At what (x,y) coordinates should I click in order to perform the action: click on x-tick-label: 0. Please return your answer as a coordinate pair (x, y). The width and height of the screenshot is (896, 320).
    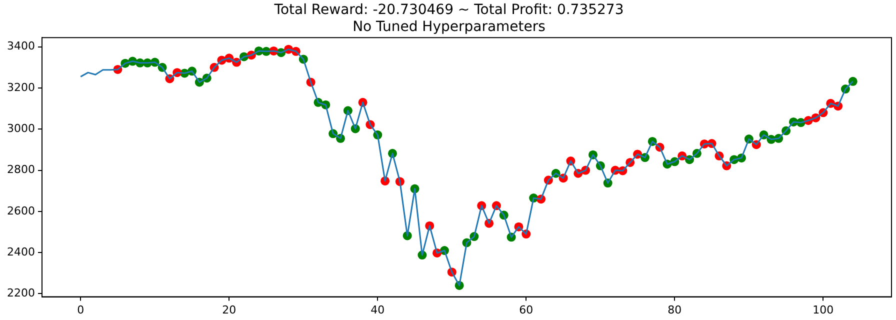
    Looking at the image, I should click on (80, 309).